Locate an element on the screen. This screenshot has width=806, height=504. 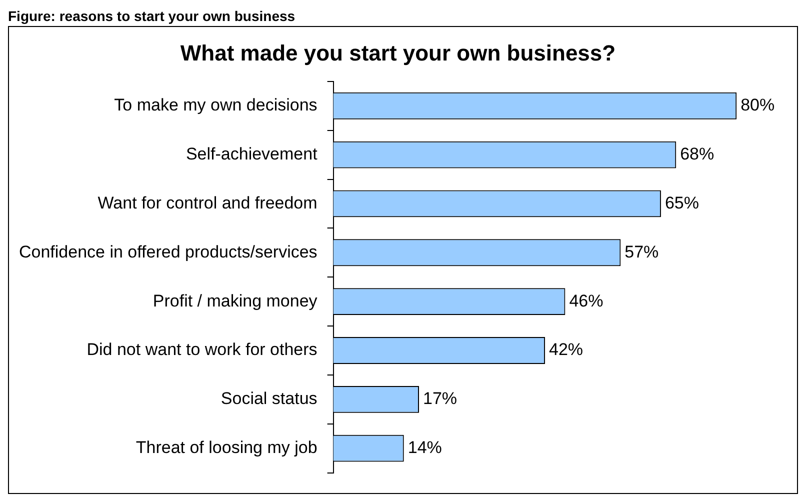
y-tick-label: Want for control and freedom is located at coordinates (208, 202).